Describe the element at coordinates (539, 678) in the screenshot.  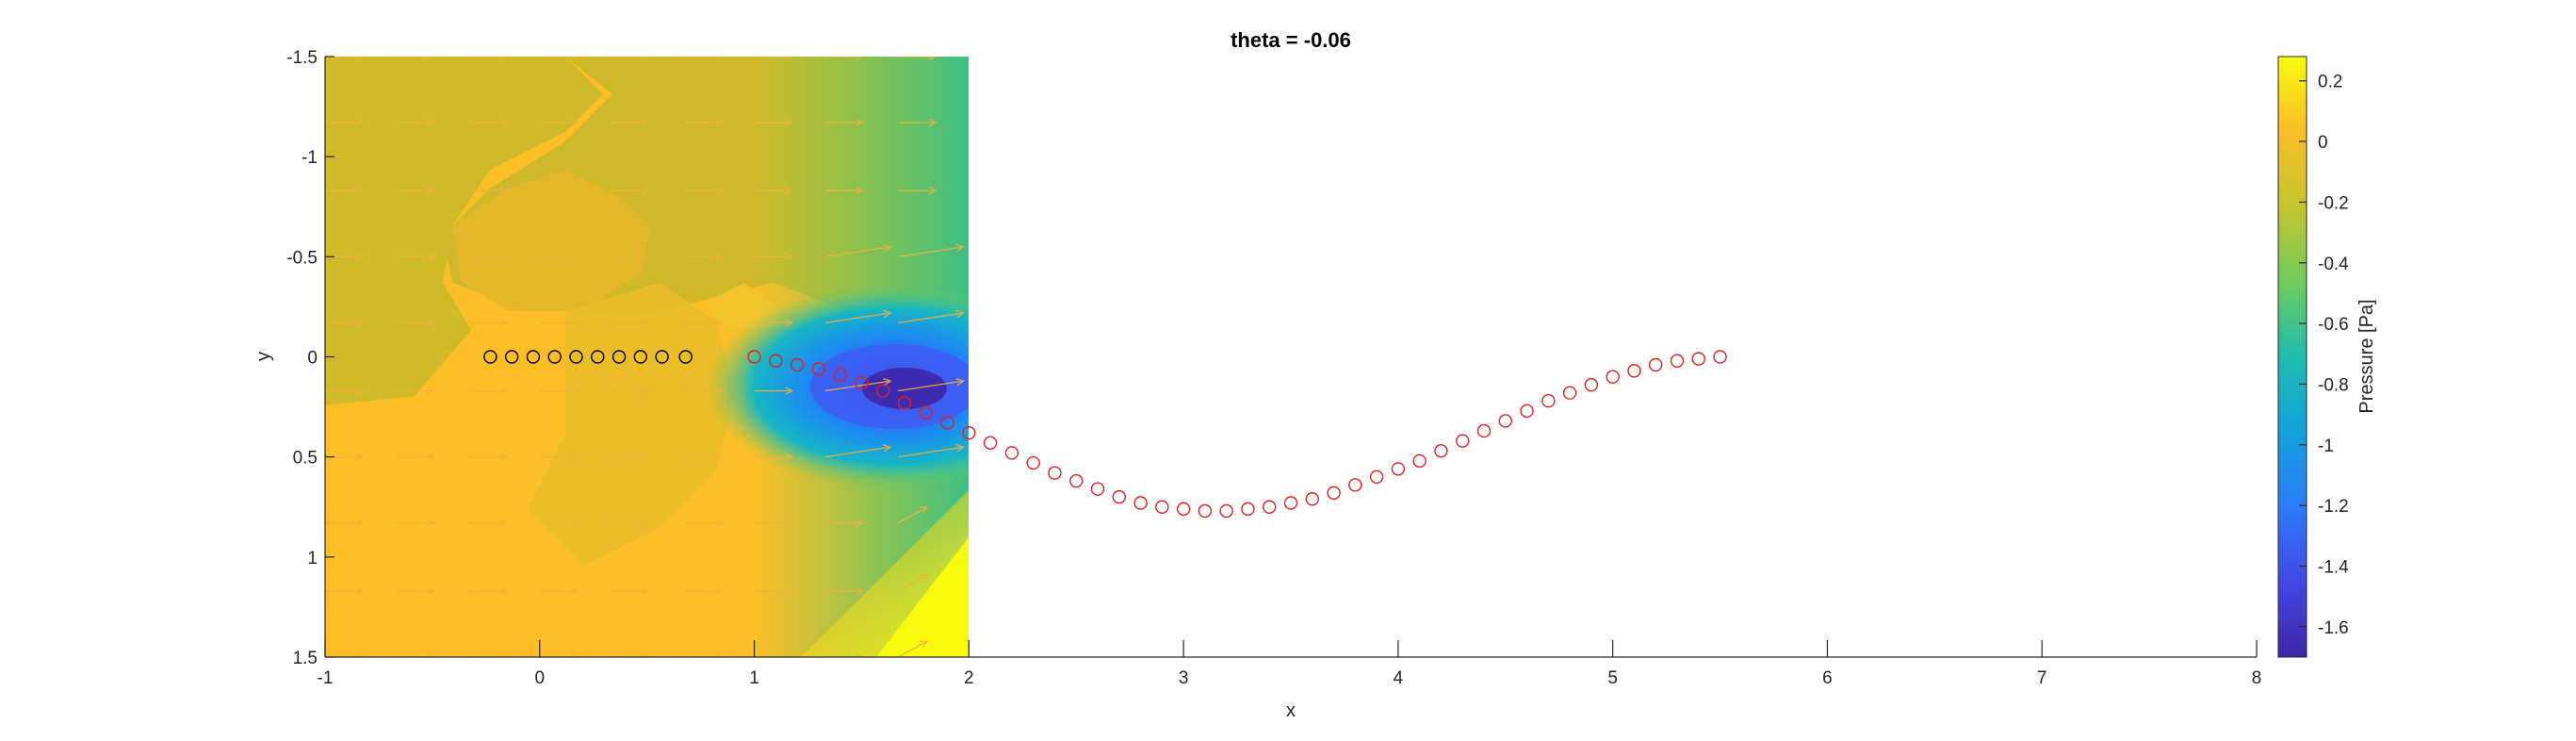
I see `x-tick-label: 0` at that location.